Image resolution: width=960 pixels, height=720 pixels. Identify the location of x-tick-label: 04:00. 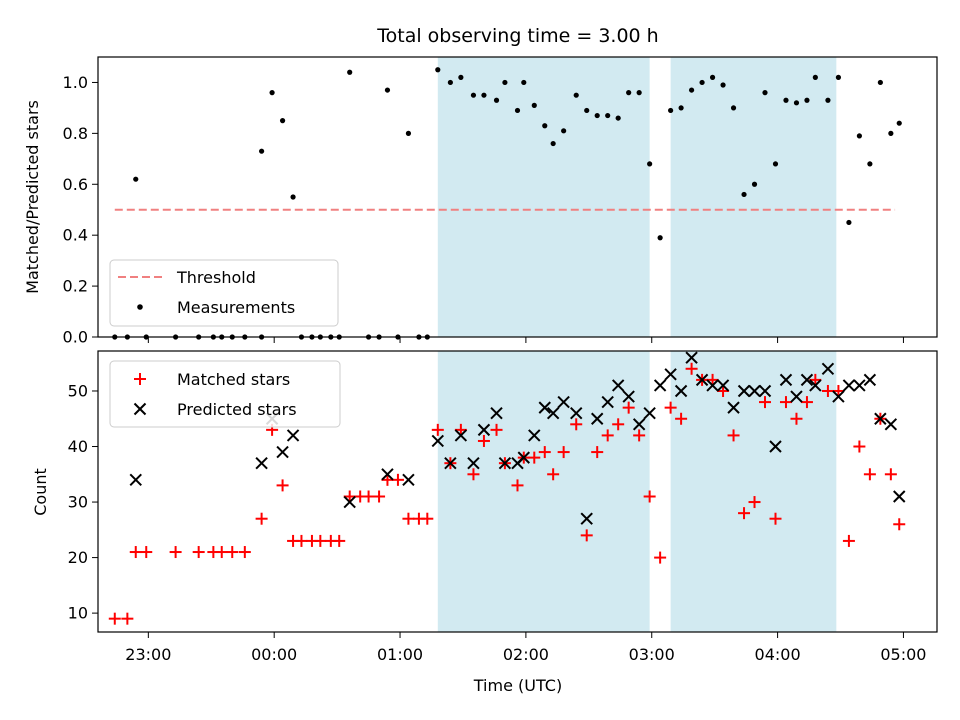
(778, 654).